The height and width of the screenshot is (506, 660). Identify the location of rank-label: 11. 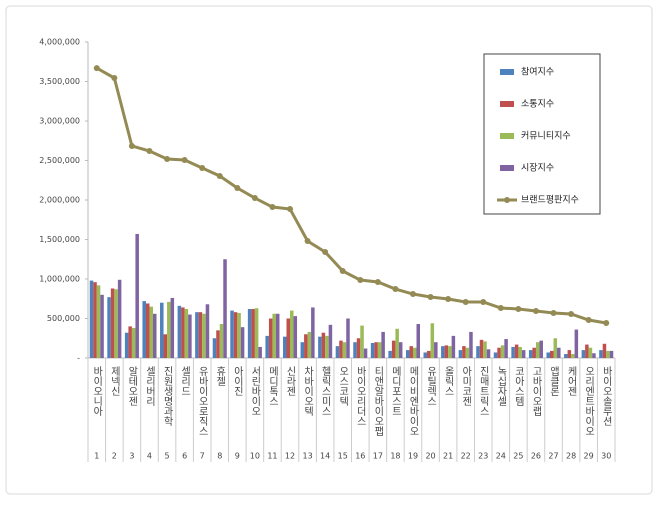
(272, 456).